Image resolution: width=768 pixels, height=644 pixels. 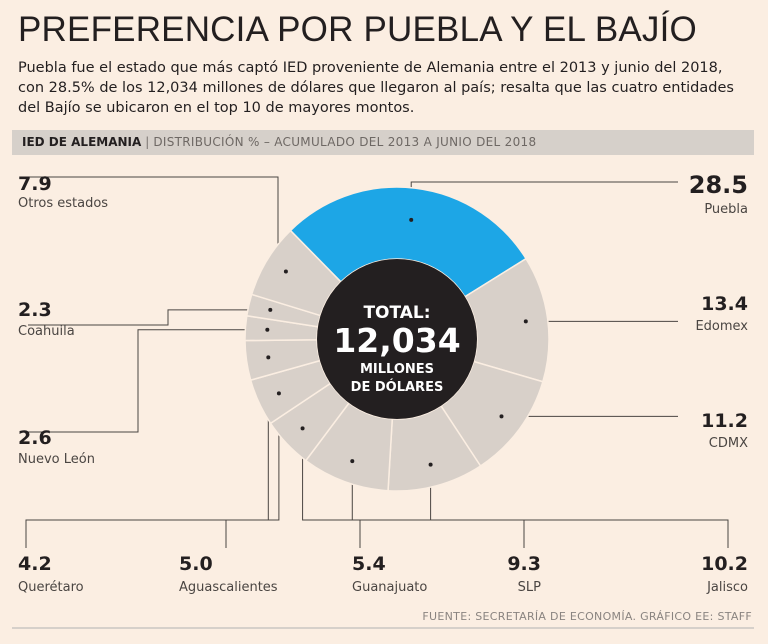 I want to click on value-label-otros-estados: 7.9, so click(x=35, y=184).